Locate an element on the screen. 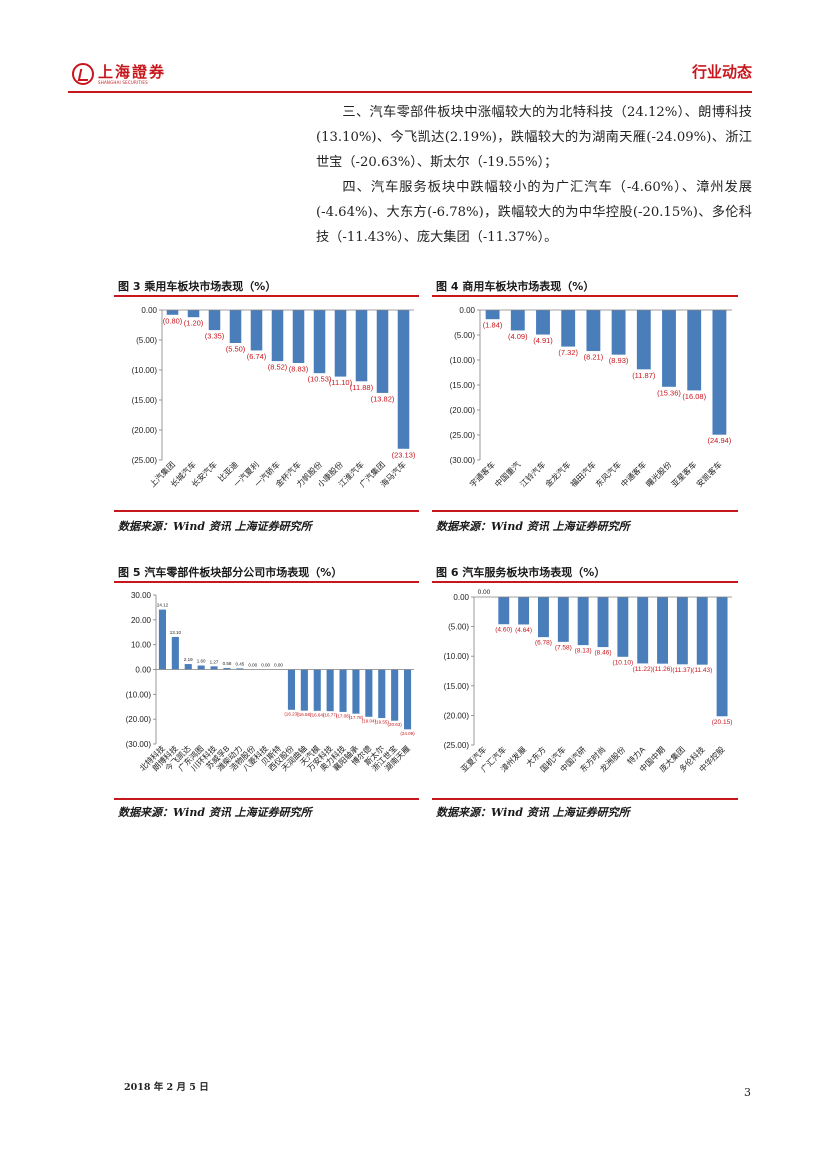 This screenshot has height=1169, width=827. fig4-category-label: 中通客车 is located at coordinates (634, 474).